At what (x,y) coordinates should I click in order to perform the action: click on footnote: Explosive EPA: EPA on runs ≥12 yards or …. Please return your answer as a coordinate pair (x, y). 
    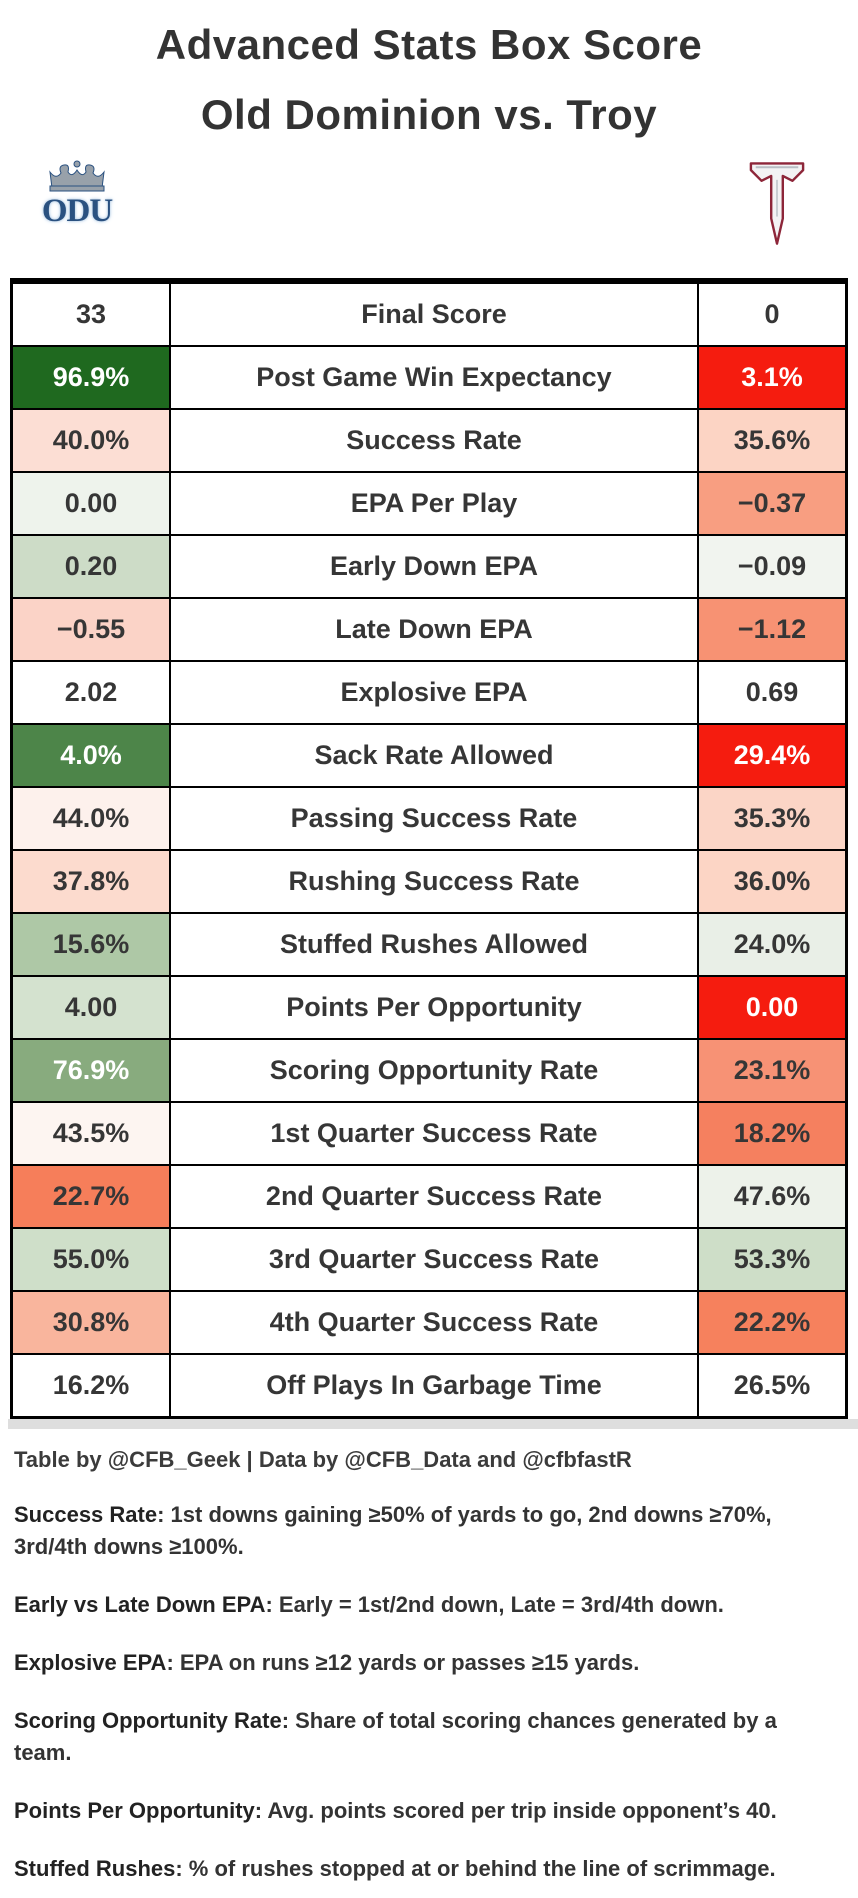
    Looking at the image, I should click on (426, 1662).